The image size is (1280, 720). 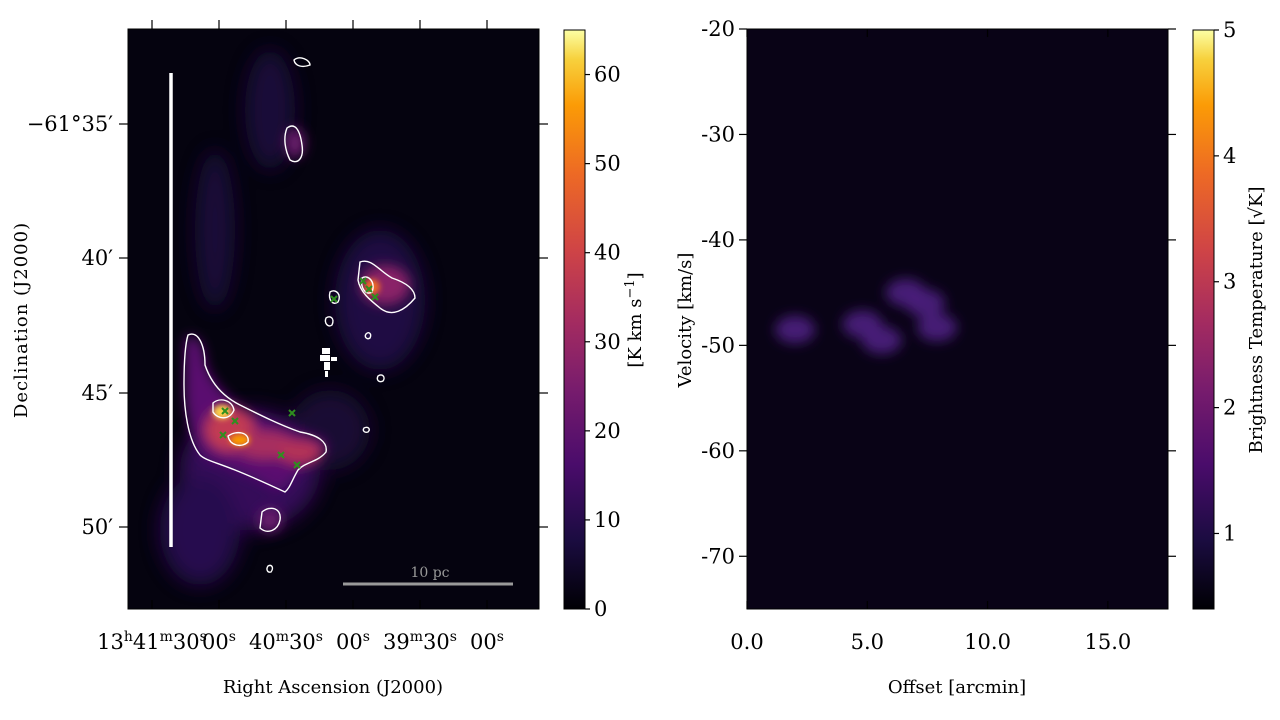 What do you see at coordinates (746, 642) in the screenshot?
I see `pv-x-tick-label: 0.0` at bounding box center [746, 642].